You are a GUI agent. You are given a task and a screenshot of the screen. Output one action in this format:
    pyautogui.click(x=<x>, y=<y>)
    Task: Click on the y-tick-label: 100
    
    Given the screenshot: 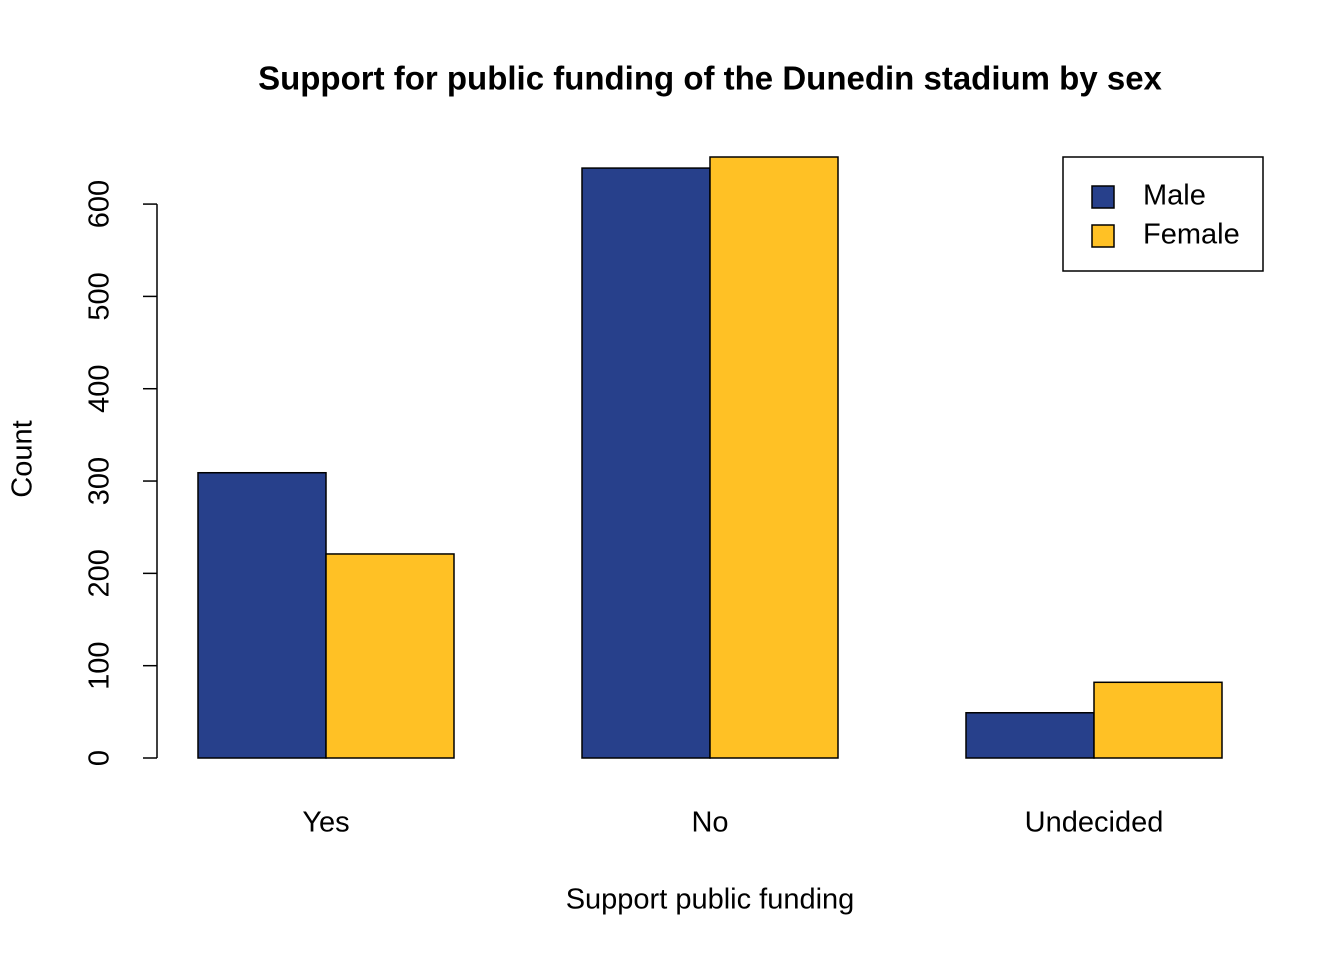 What is the action you would take?
    pyautogui.click(x=100, y=665)
    